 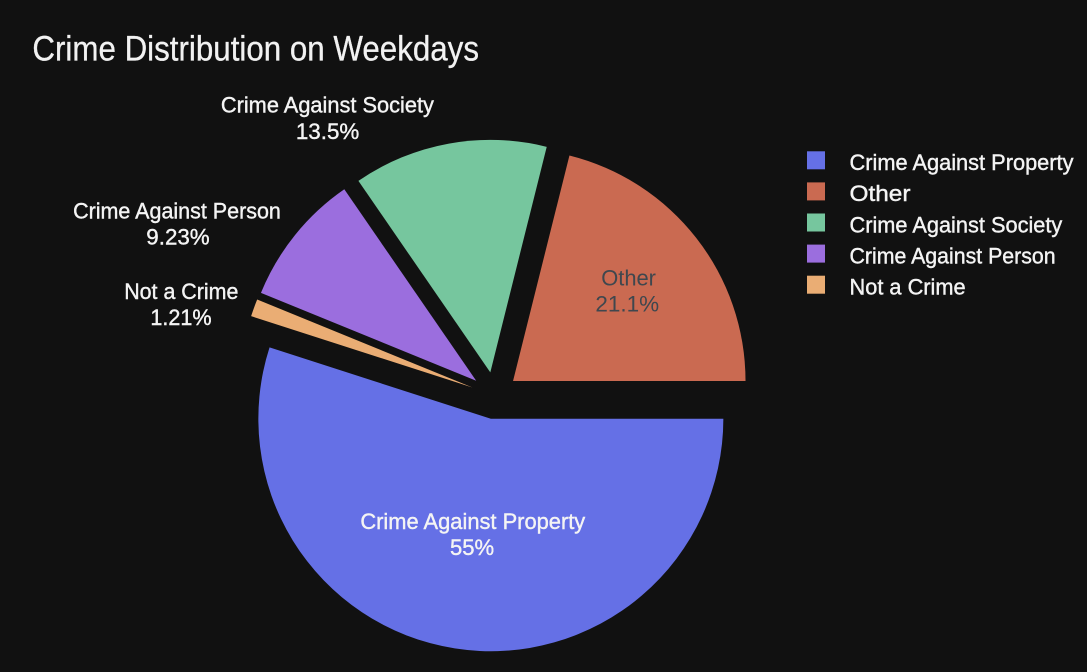 I want to click on svg-text: 9.23%, so click(x=177, y=237).